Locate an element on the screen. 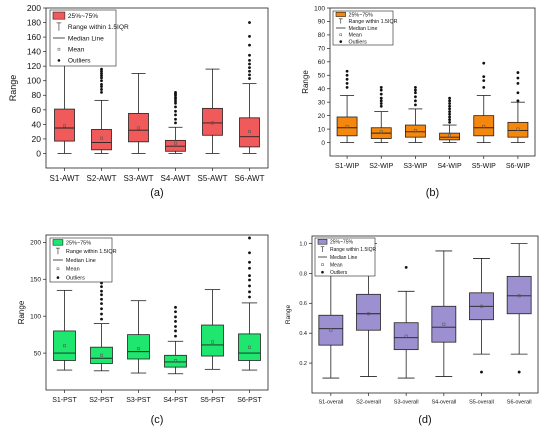  x-tick-label: S2-PST is located at coordinates (101, 400).